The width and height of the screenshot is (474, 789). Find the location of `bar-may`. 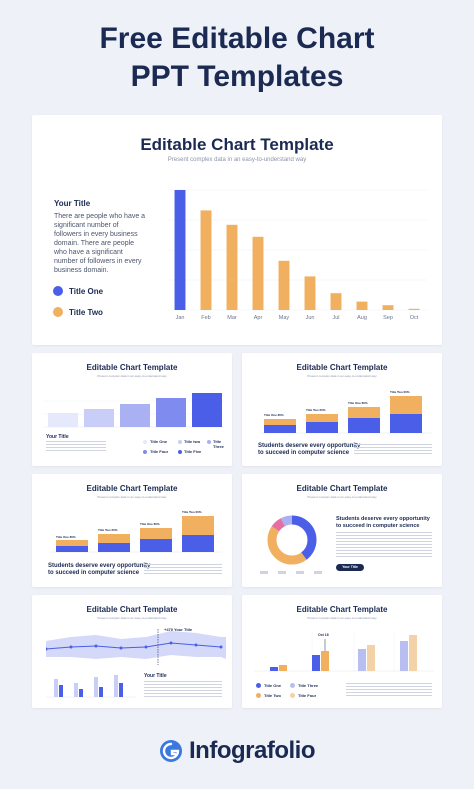

bar-may is located at coordinates (284, 285).